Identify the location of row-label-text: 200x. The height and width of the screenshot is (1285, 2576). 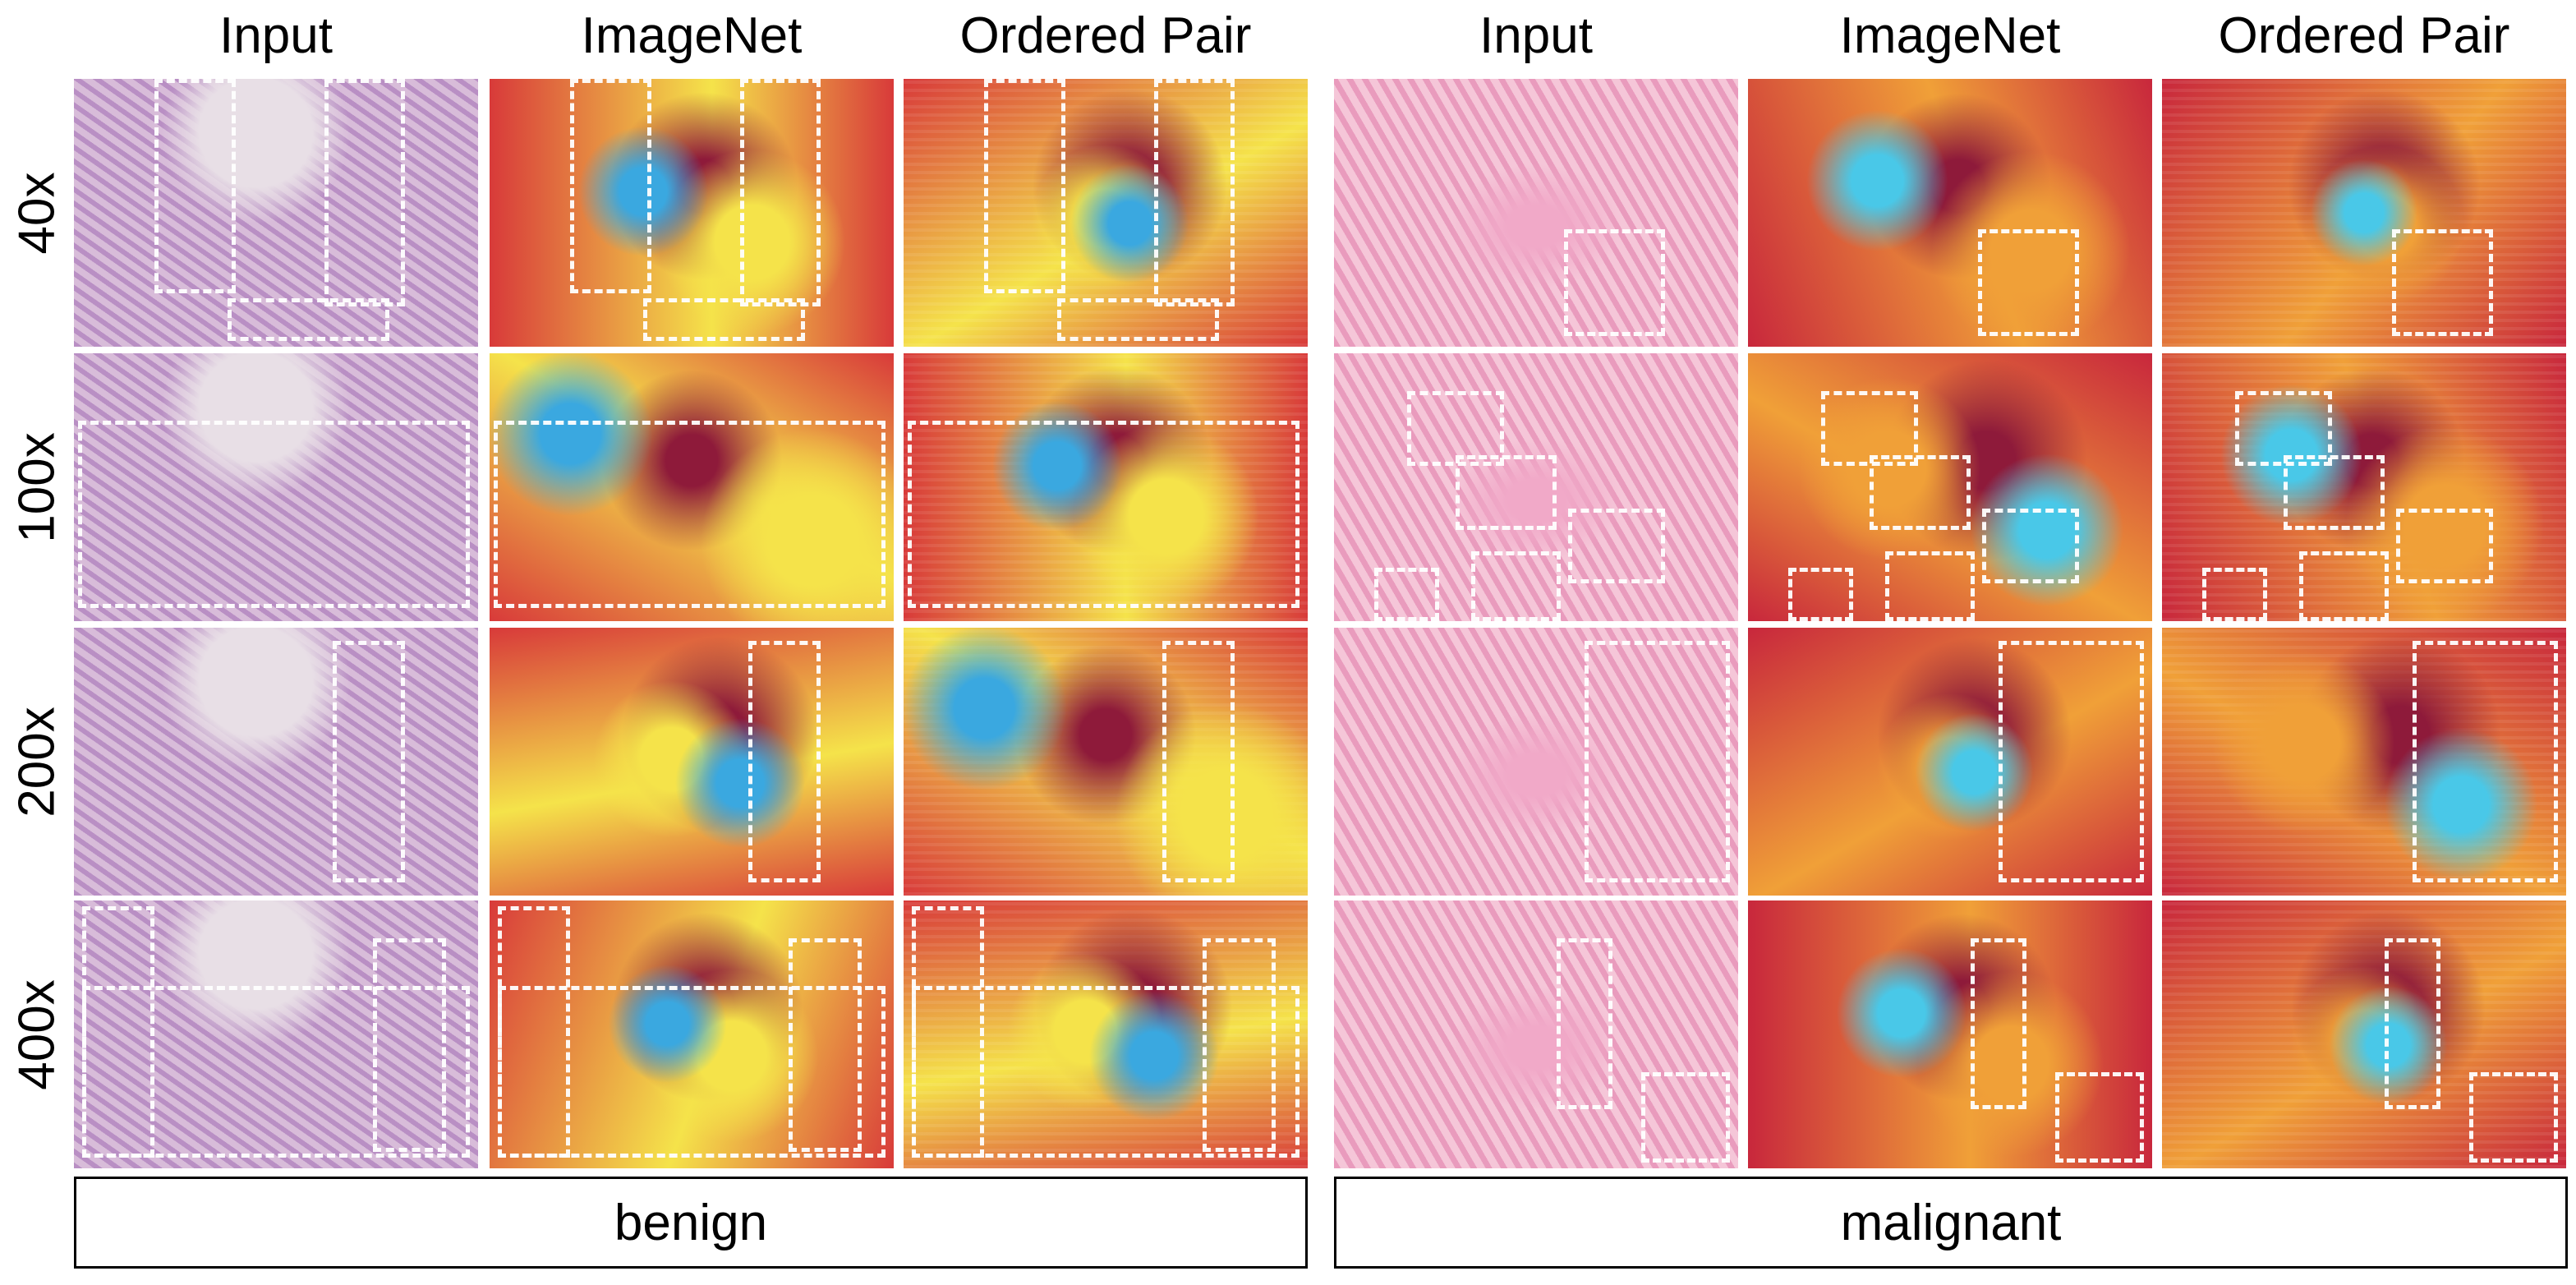
(37, 762).